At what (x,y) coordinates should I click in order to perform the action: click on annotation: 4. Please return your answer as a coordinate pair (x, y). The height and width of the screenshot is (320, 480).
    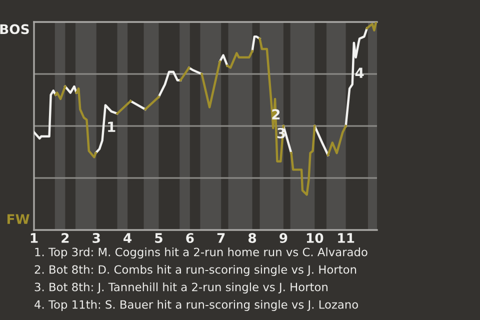
    Looking at the image, I should click on (359, 73).